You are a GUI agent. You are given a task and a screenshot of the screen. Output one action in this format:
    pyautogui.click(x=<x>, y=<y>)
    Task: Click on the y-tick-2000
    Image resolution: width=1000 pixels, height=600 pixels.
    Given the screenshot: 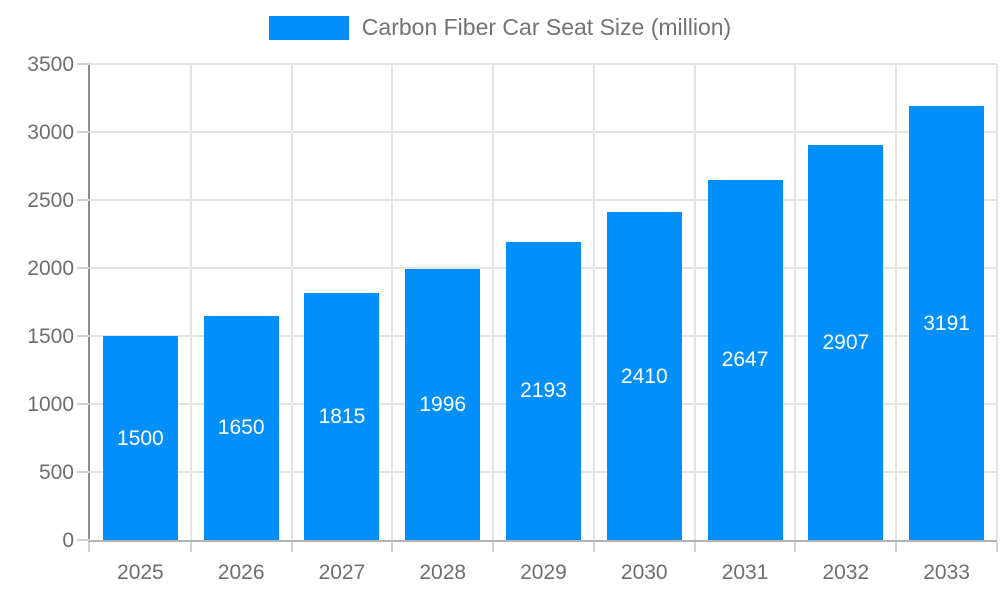 What is the action you would take?
    pyautogui.click(x=83, y=268)
    